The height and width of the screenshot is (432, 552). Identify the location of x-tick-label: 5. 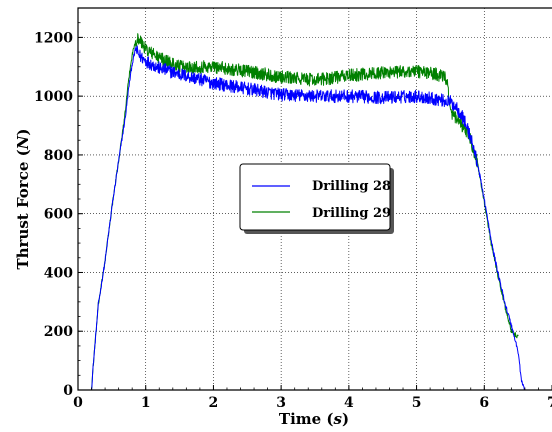
(417, 403).